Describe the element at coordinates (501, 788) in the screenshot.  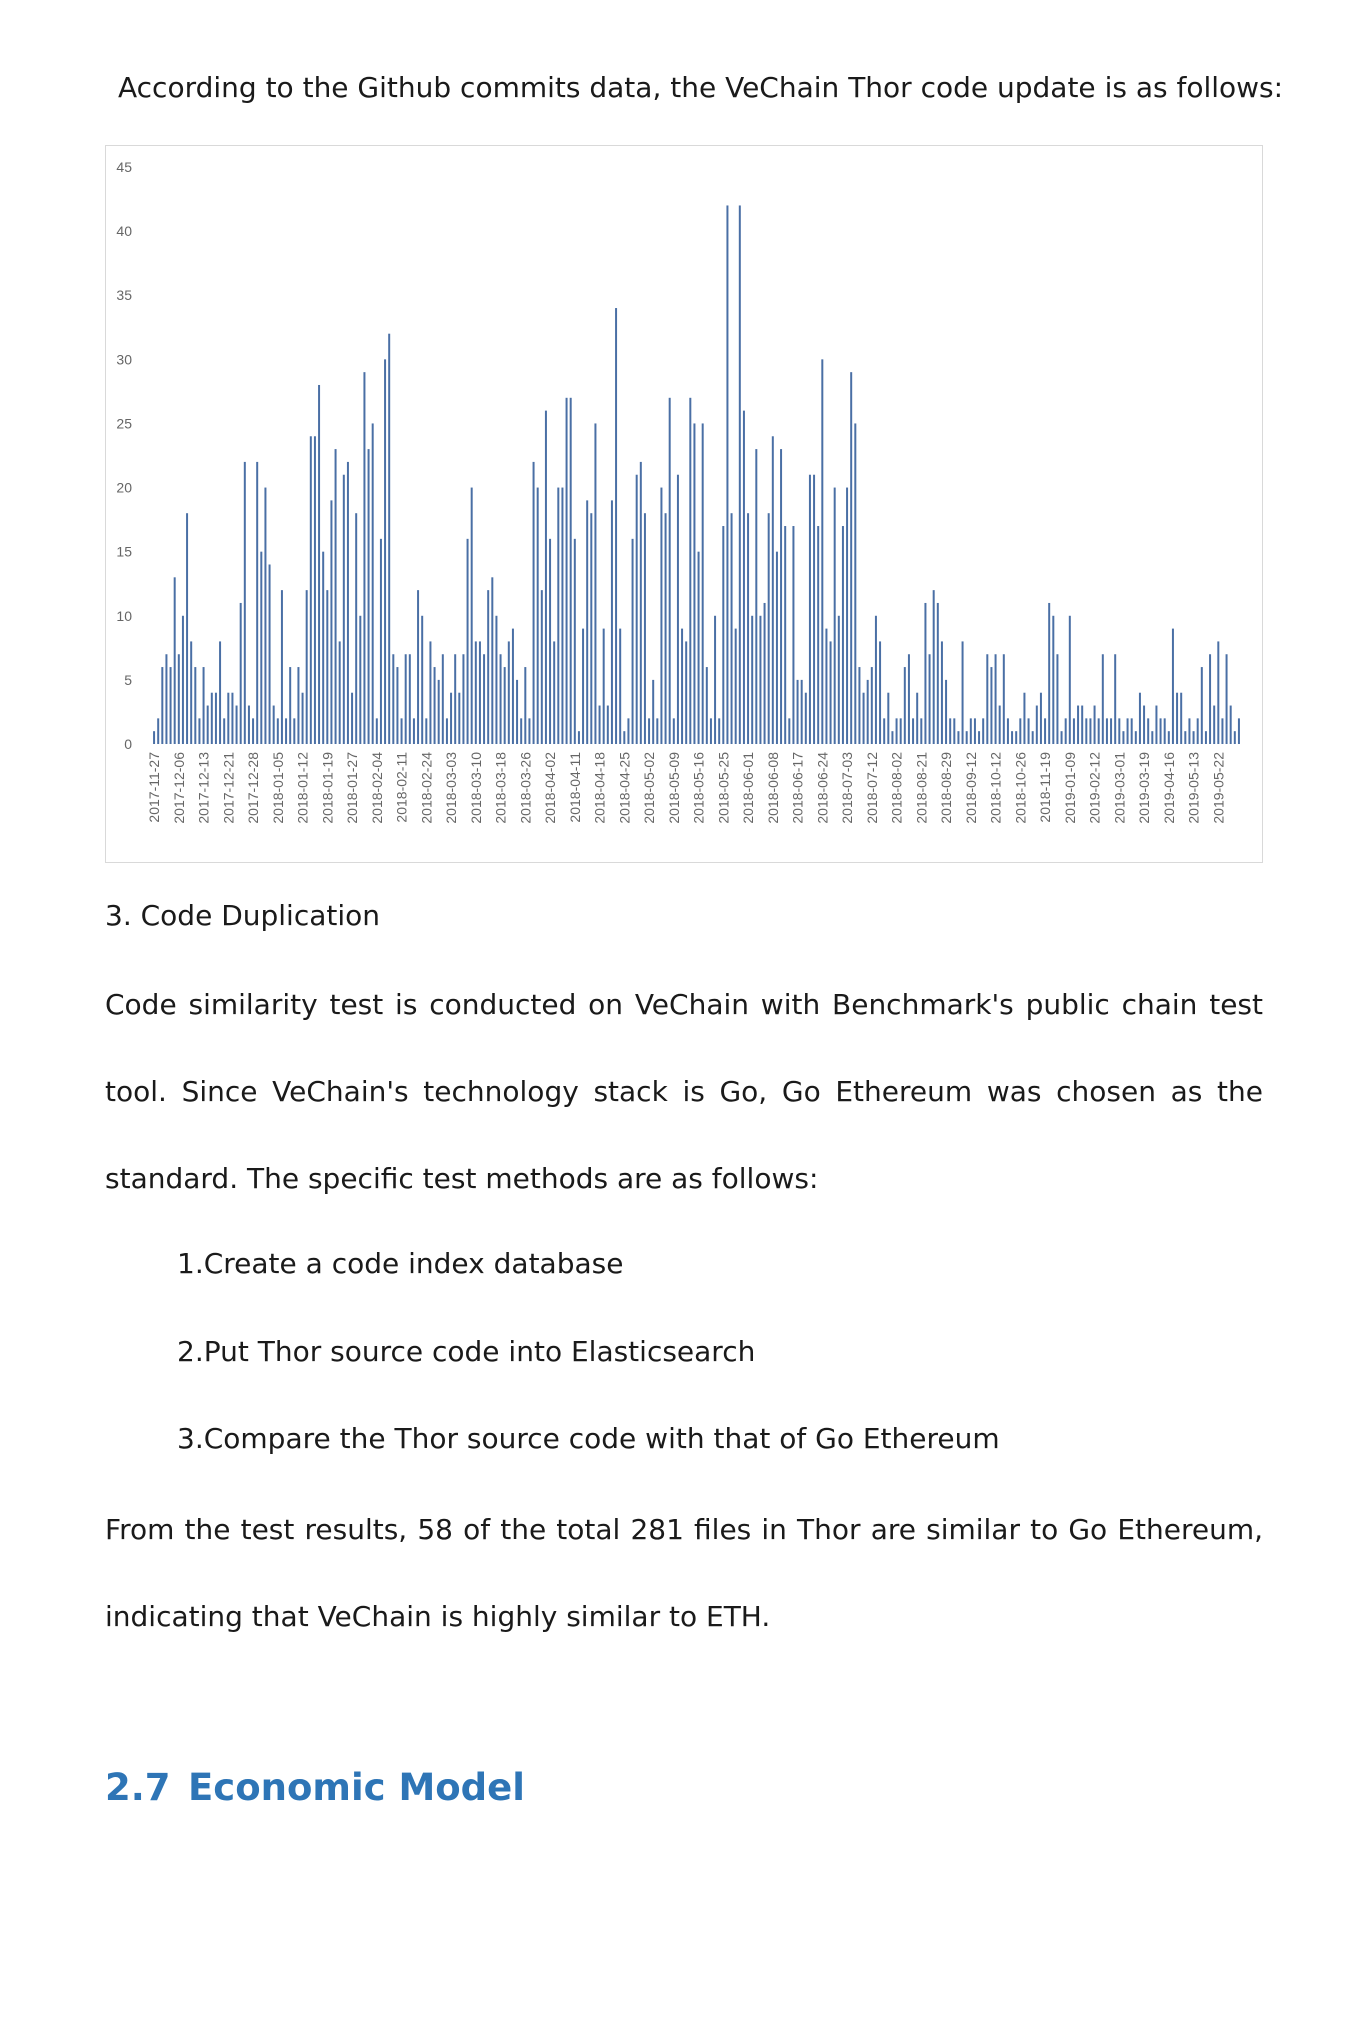
I see `x-tick-label: 2018-03-18` at that location.